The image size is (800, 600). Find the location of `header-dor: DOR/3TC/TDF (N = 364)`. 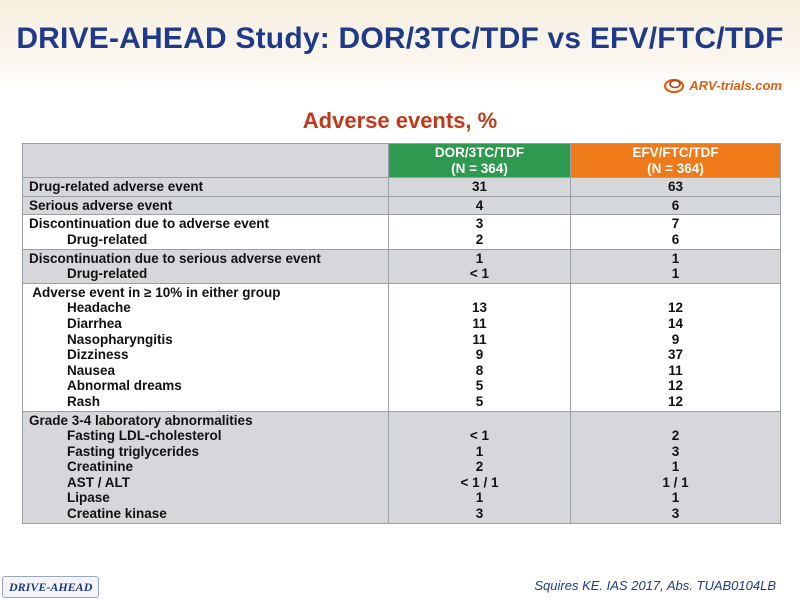

header-dor: DOR/3TC/TDF (N = 364) is located at coordinates (479, 160).